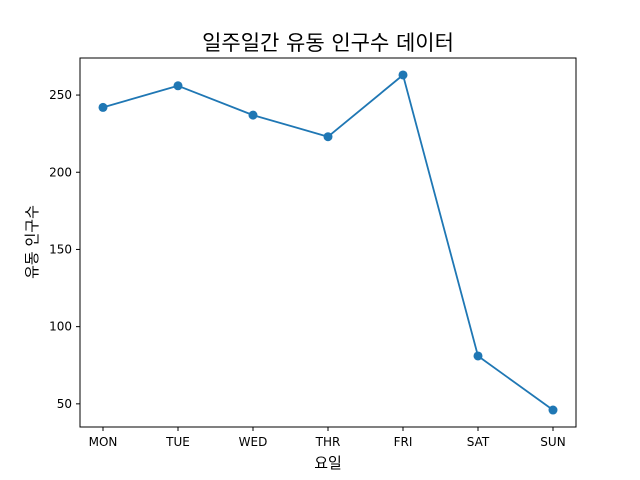 The height and width of the screenshot is (480, 640). Describe the element at coordinates (32, 242) in the screenshot. I see `y-axis-title: 유동 인구수` at that location.